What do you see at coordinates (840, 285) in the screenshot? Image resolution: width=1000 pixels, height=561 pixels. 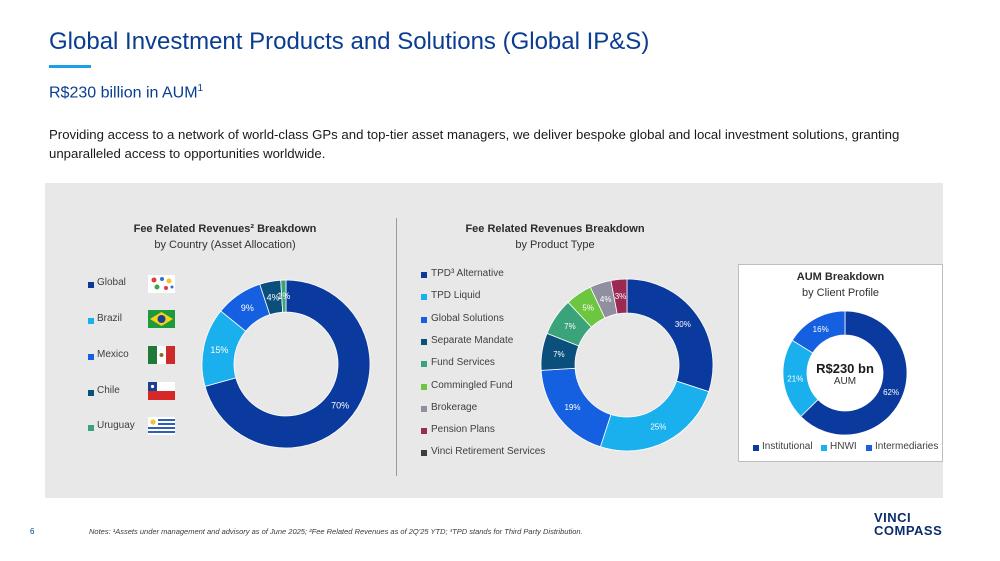 I see `aum-chart-title: AUM Breakdown by Client Profile` at bounding box center [840, 285].